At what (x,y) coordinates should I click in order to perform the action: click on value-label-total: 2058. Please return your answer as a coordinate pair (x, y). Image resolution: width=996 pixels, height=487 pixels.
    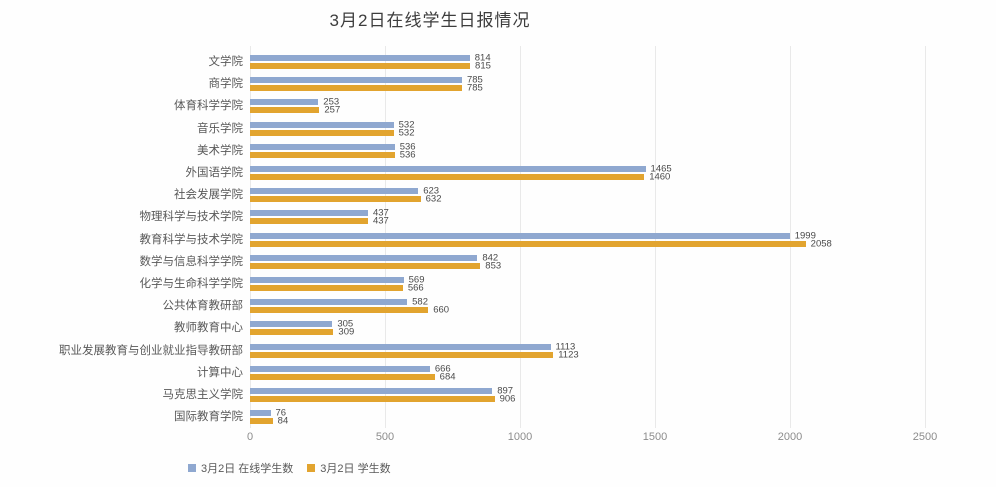
    Looking at the image, I should click on (821, 244).